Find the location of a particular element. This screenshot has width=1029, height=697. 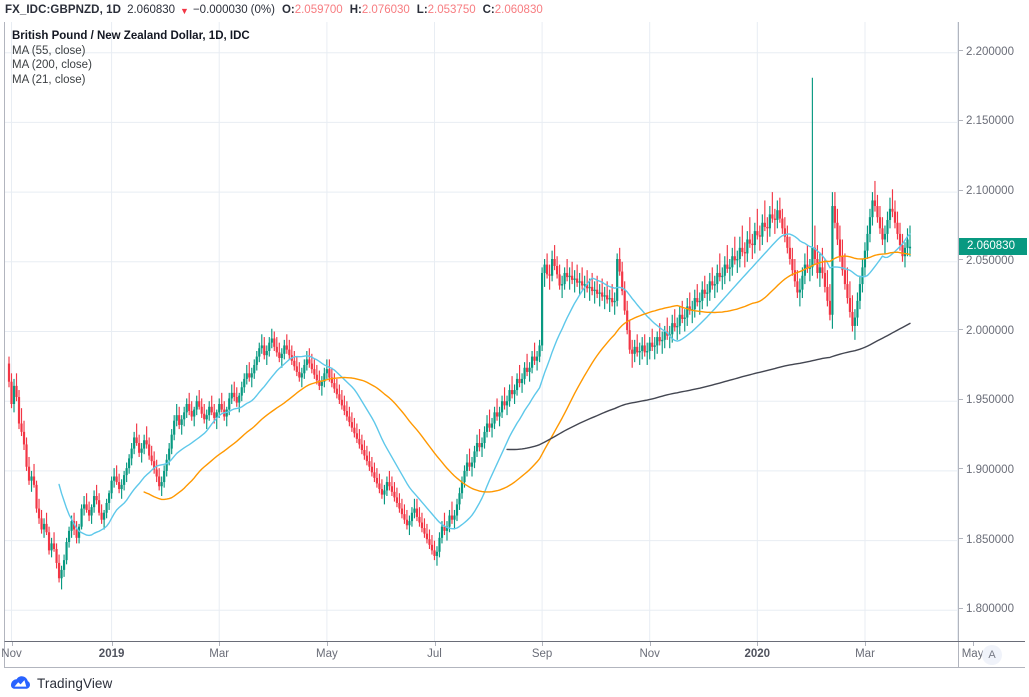

time-scale-labels: Nov 2019 Mar May Jul Sep Nov 2020 Mar May is located at coordinates (492, 655).